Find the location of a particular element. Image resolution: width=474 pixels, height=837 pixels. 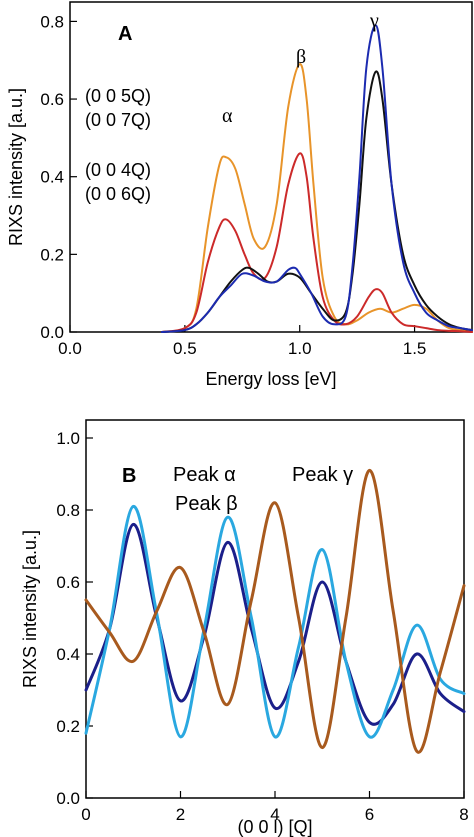

legend-b-alpha: Peak α is located at coordinates (204, 475).